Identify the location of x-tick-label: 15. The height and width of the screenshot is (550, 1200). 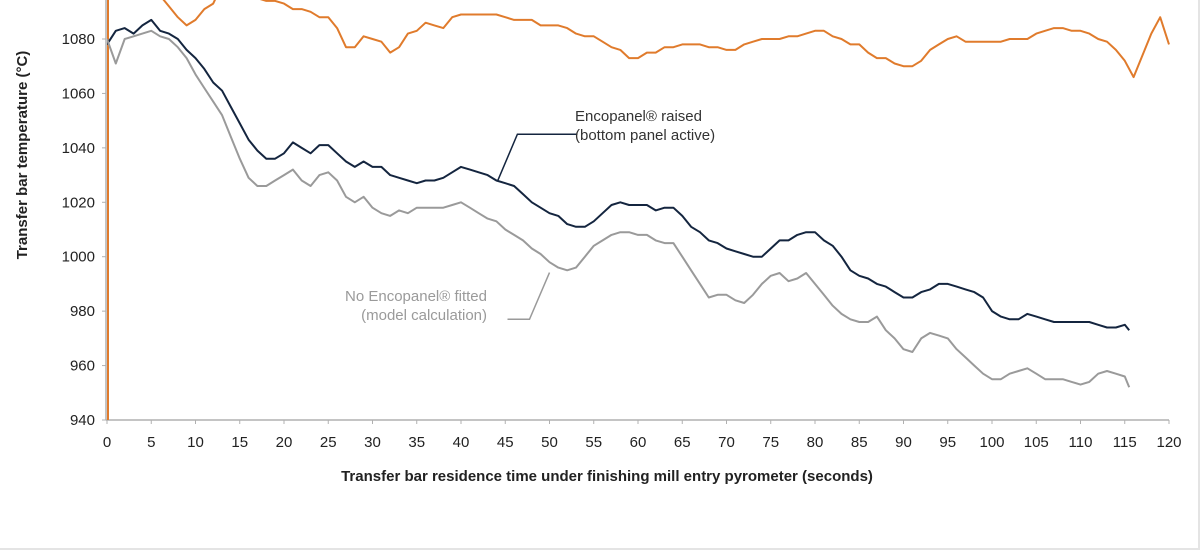
(239, 442).